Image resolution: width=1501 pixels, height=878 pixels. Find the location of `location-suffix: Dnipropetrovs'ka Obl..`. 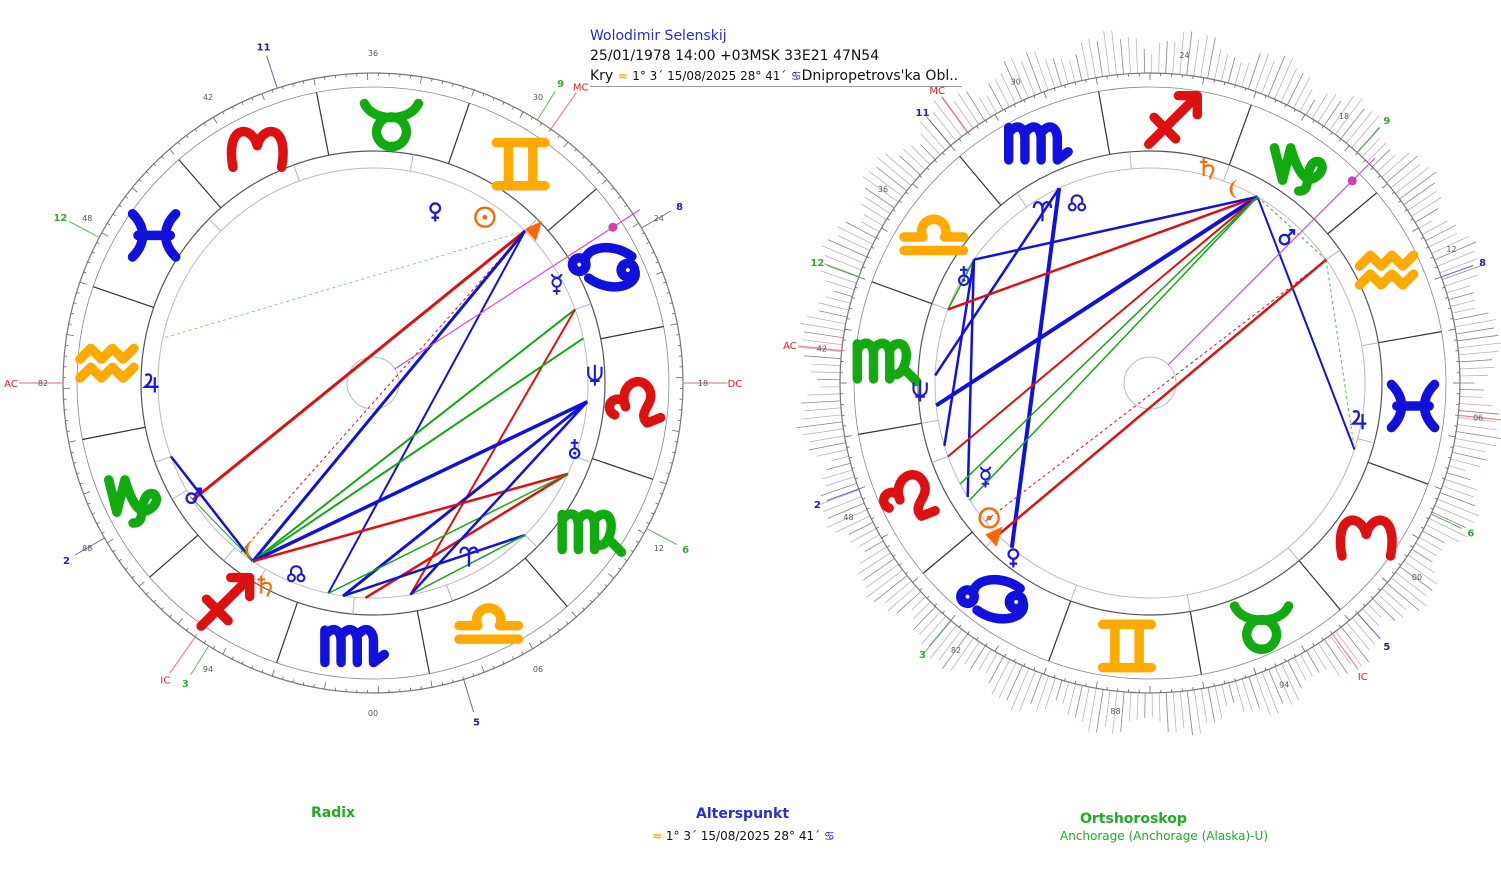

location-suffix: Dnipropetrovs'ka Obl.. is located at coordinates (880, 76).